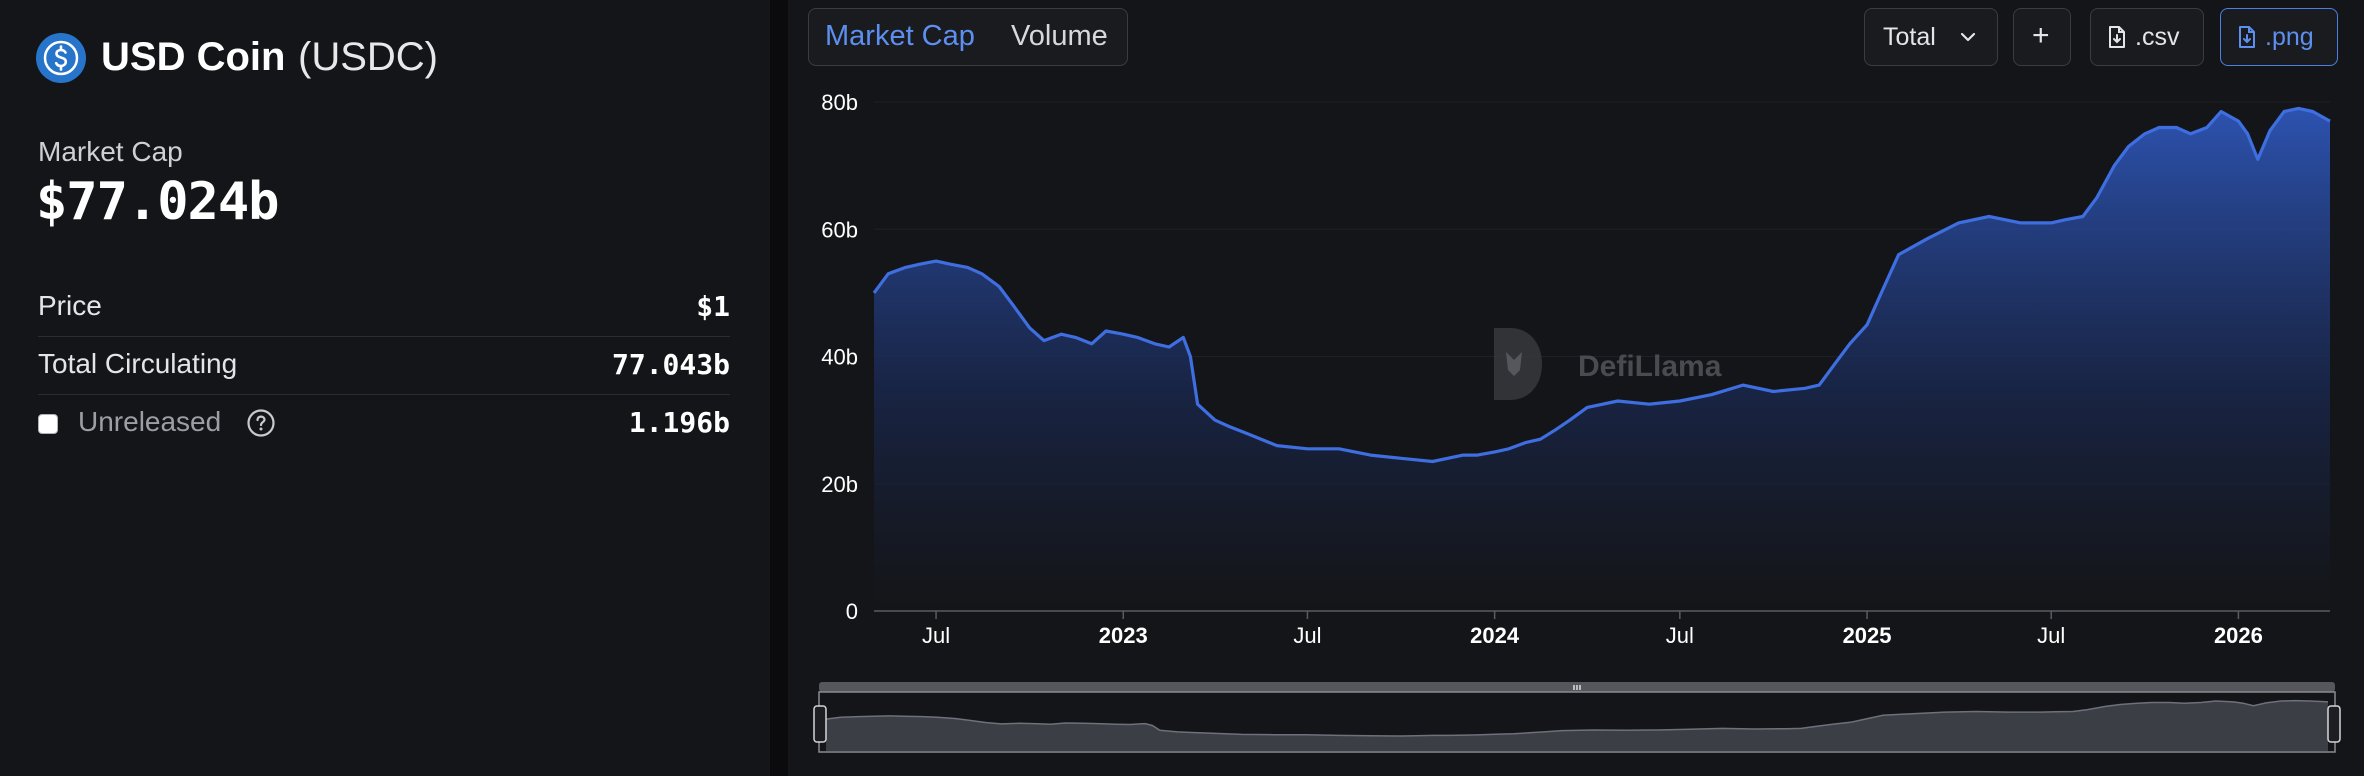  What do you see at coordinates (670, 364) in the screenshot?
I see `total-circulating-value: 77.043b` at bounding box center [670, 364].